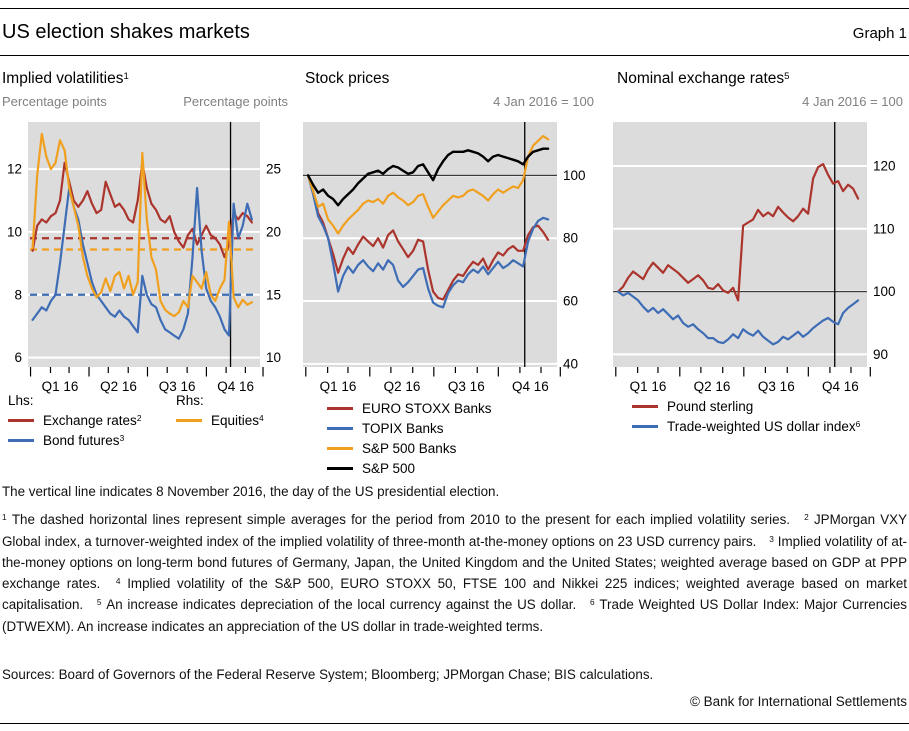  Describe the element at coordinates (806, 517) in the screenshot. I see `footnote-marker: 2` at that location.